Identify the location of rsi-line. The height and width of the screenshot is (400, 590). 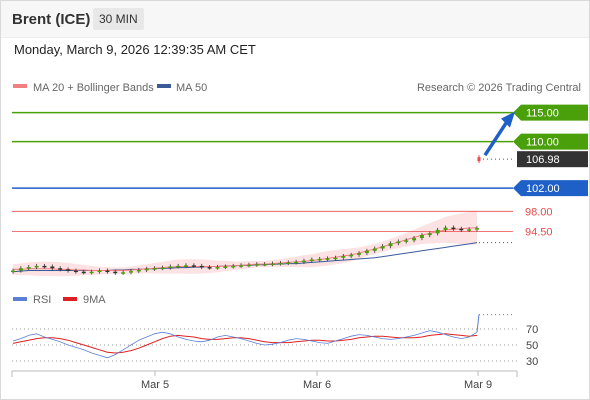
(245, 344).